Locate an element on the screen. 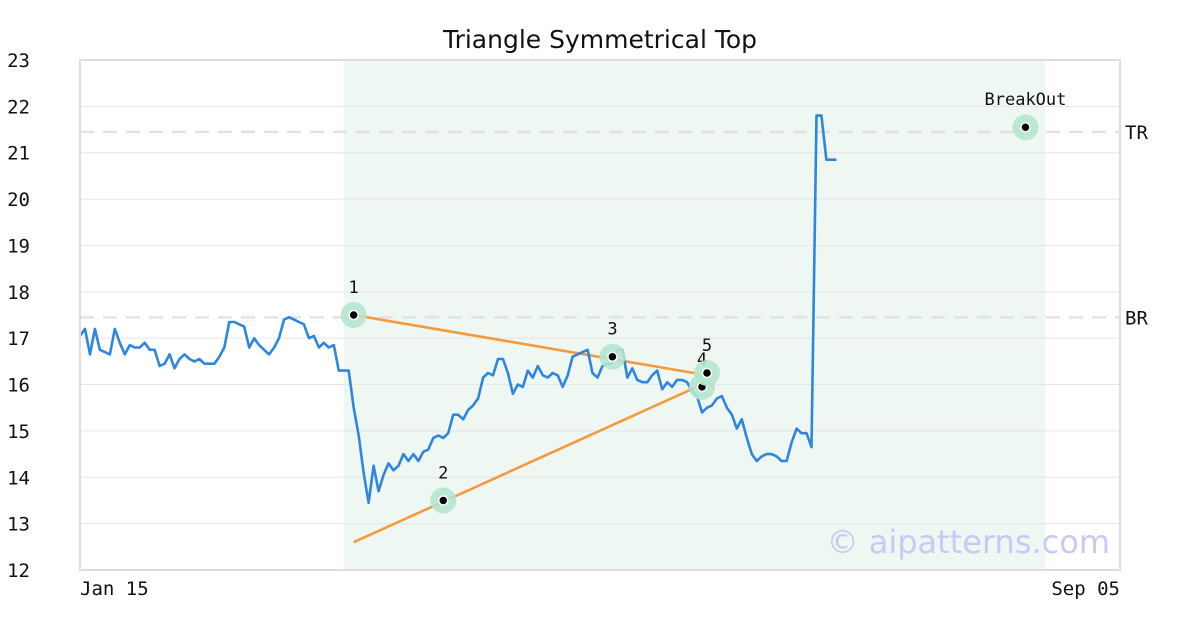 Image resolution: width=1200 pixels, height=630 pixels. y-tick-label: 18 is located at coordinates (18, 293).